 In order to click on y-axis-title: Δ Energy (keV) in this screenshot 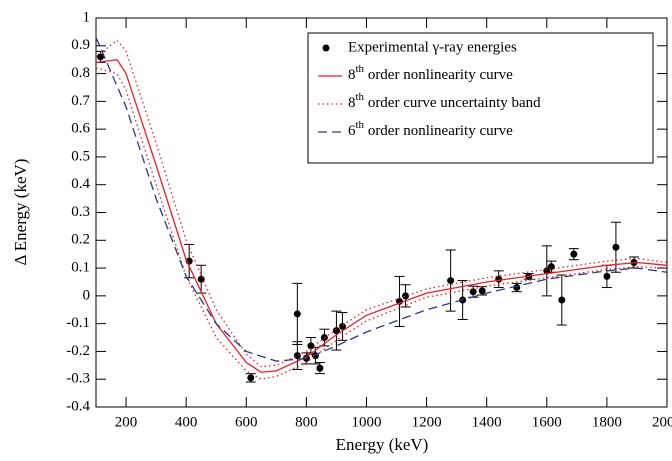, I will do `click(20, 212)`.